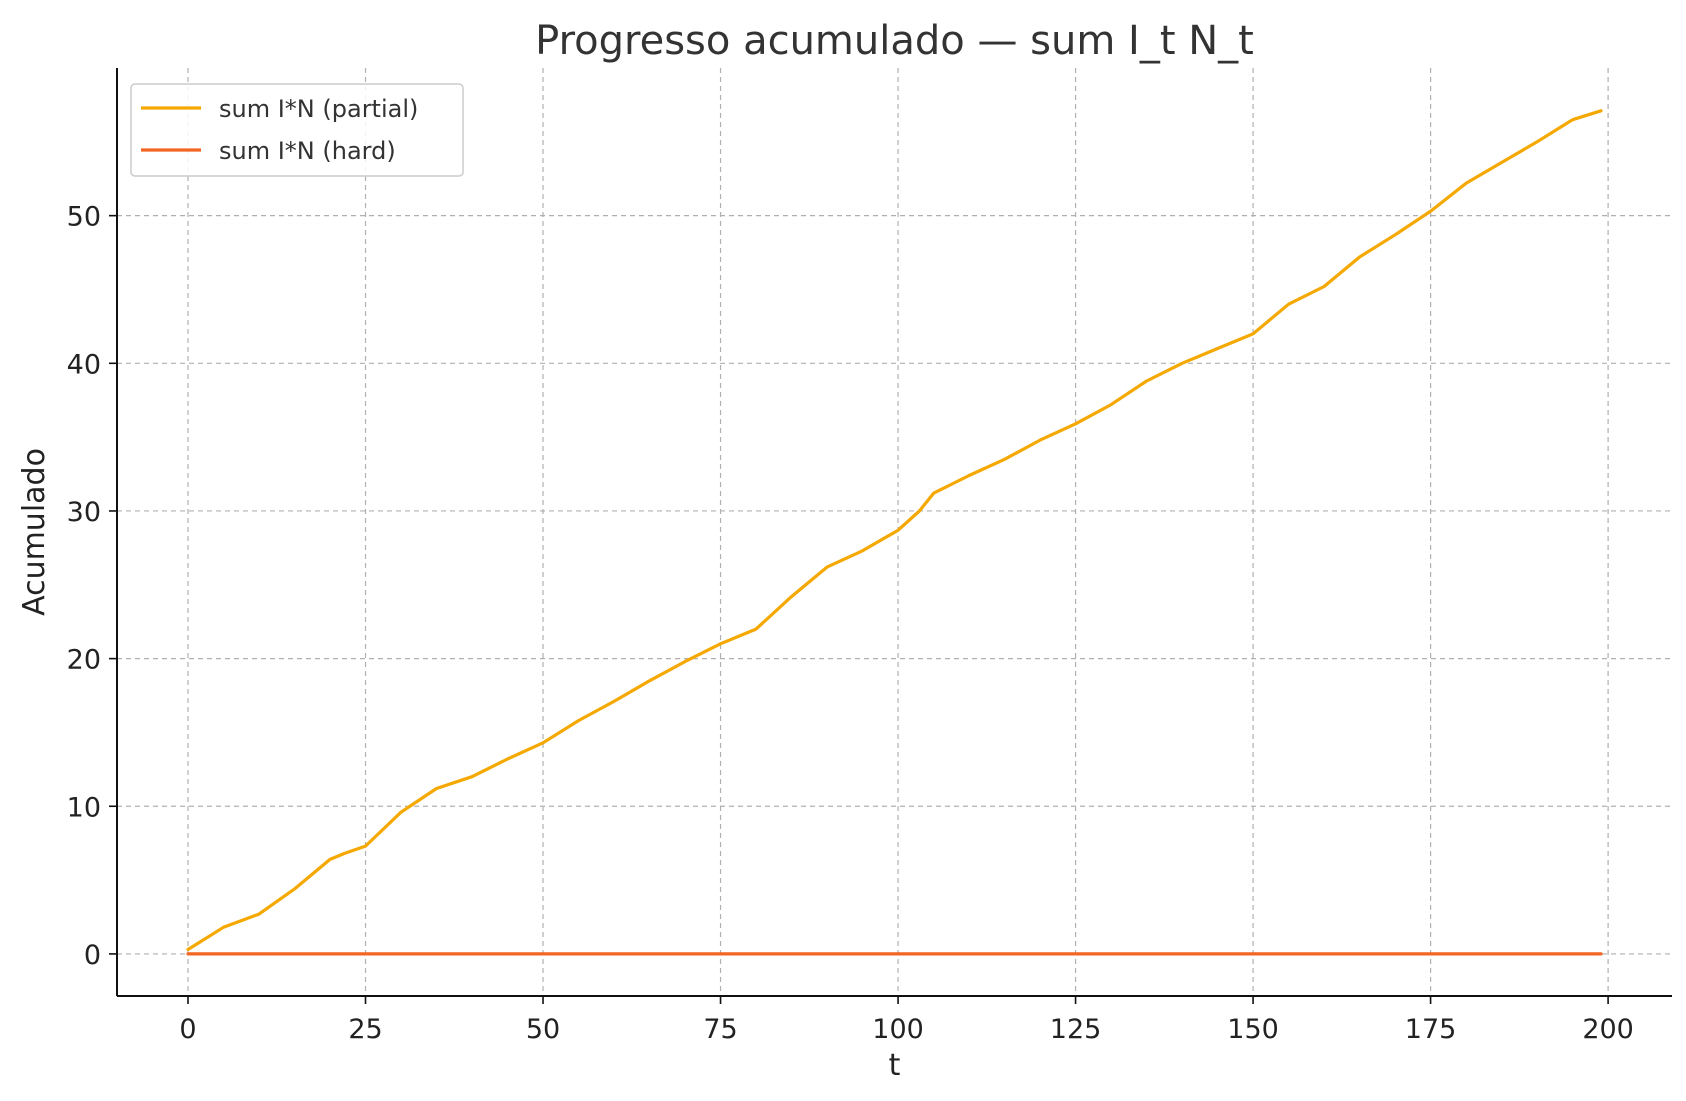  I want to click on x-tick-label: 100, so click(898, 1029).